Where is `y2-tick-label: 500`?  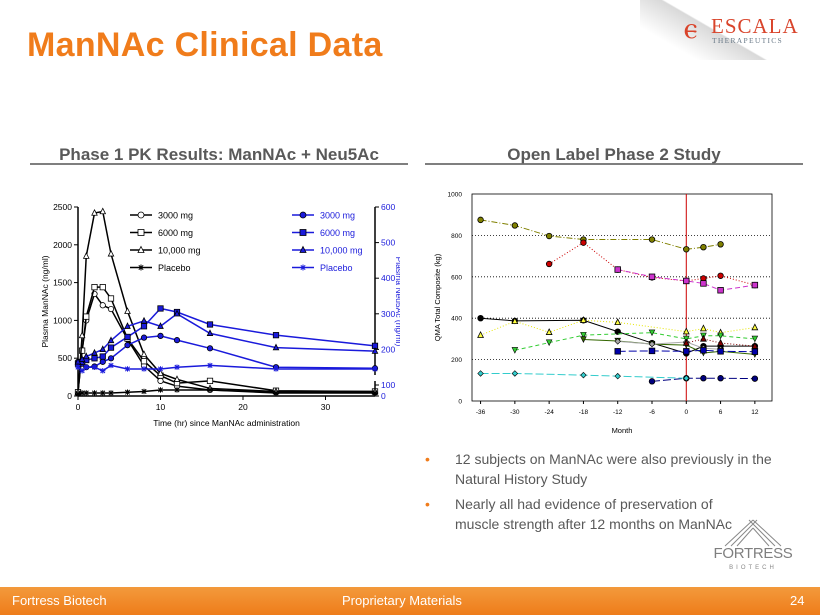 y2-tick-label: 500 is located at coordinates (388, 243).